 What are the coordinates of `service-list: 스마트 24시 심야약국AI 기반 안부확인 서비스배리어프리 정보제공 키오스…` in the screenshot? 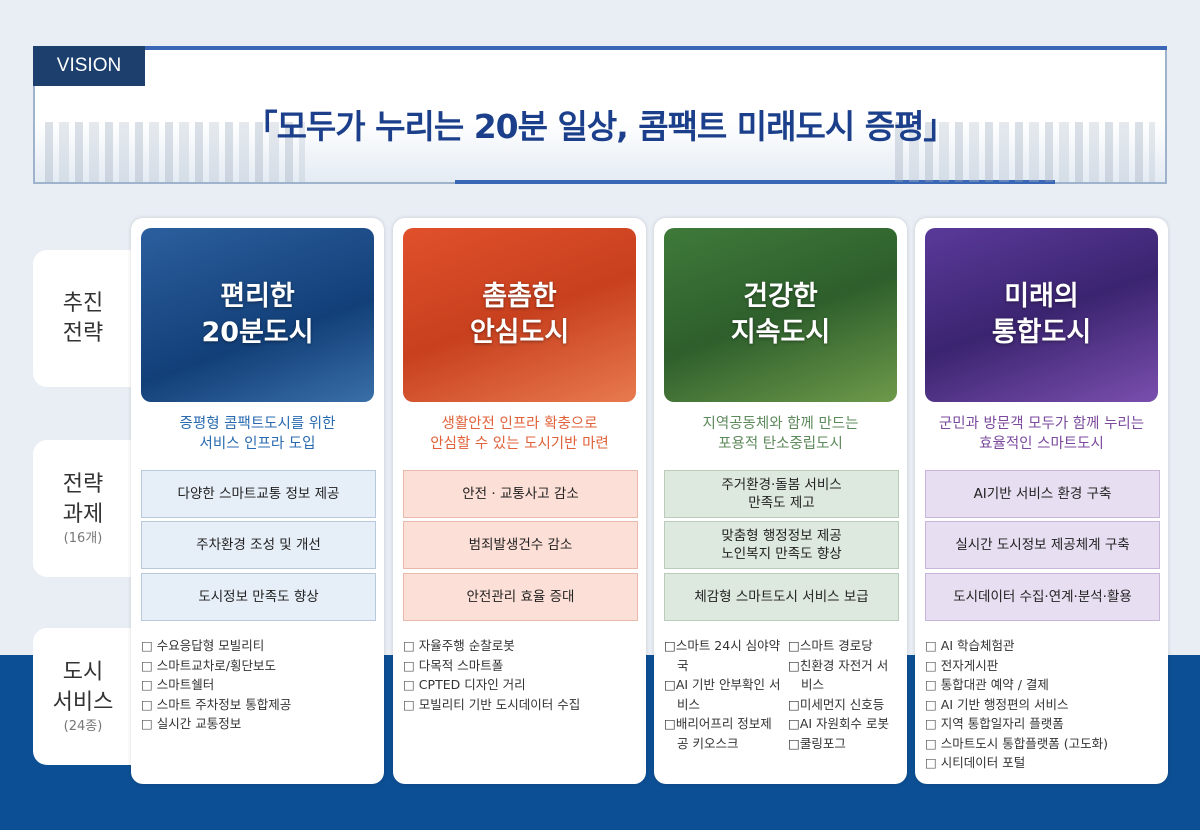 It's located at (781, 694).